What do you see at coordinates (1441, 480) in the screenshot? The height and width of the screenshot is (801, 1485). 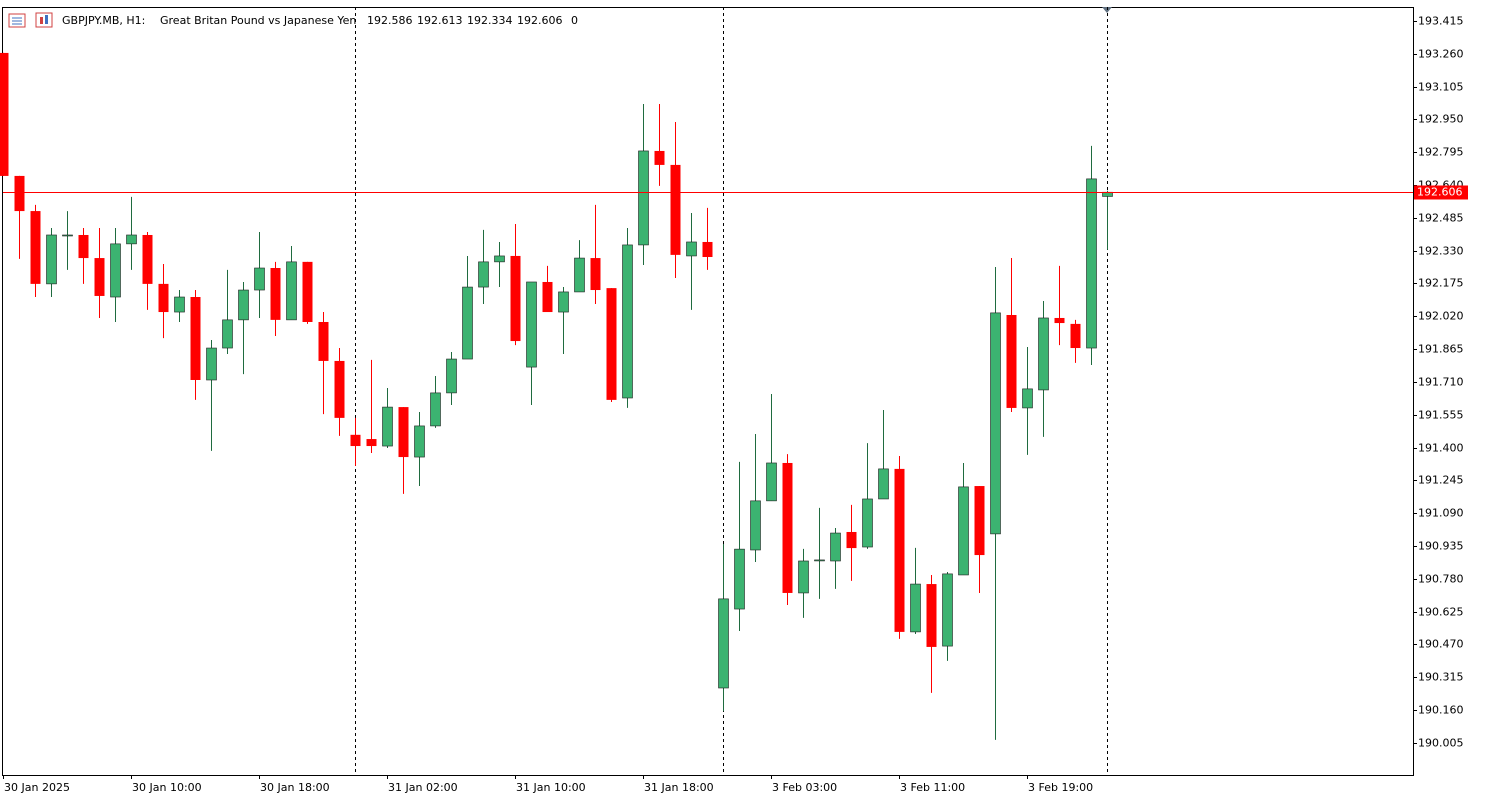 I see `y-tick-label: 191.245` at bounding box center [1441, 480].